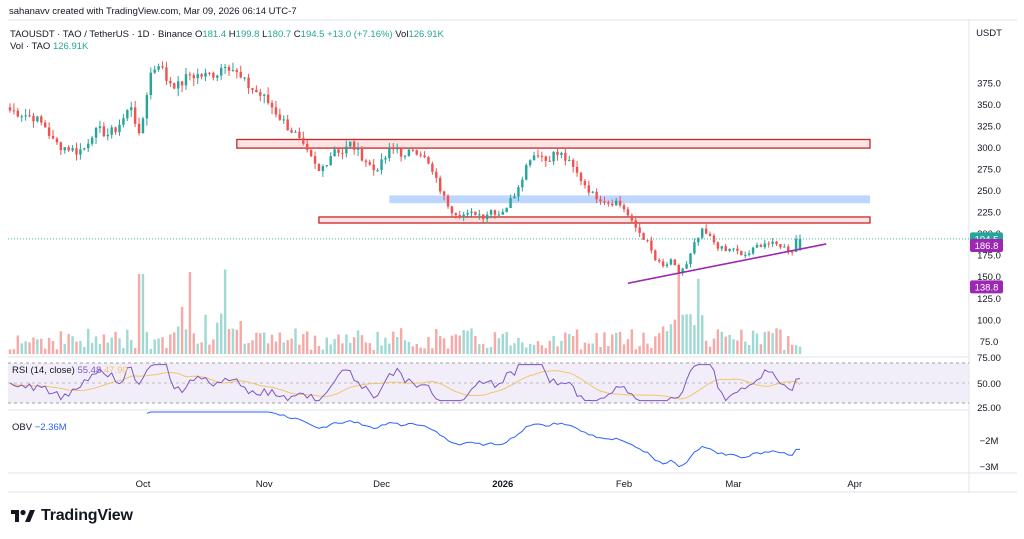  What do you see at coordinates (553, 181) in the screenshot?
I see `zones-layer` at bounding box center [553, 181].